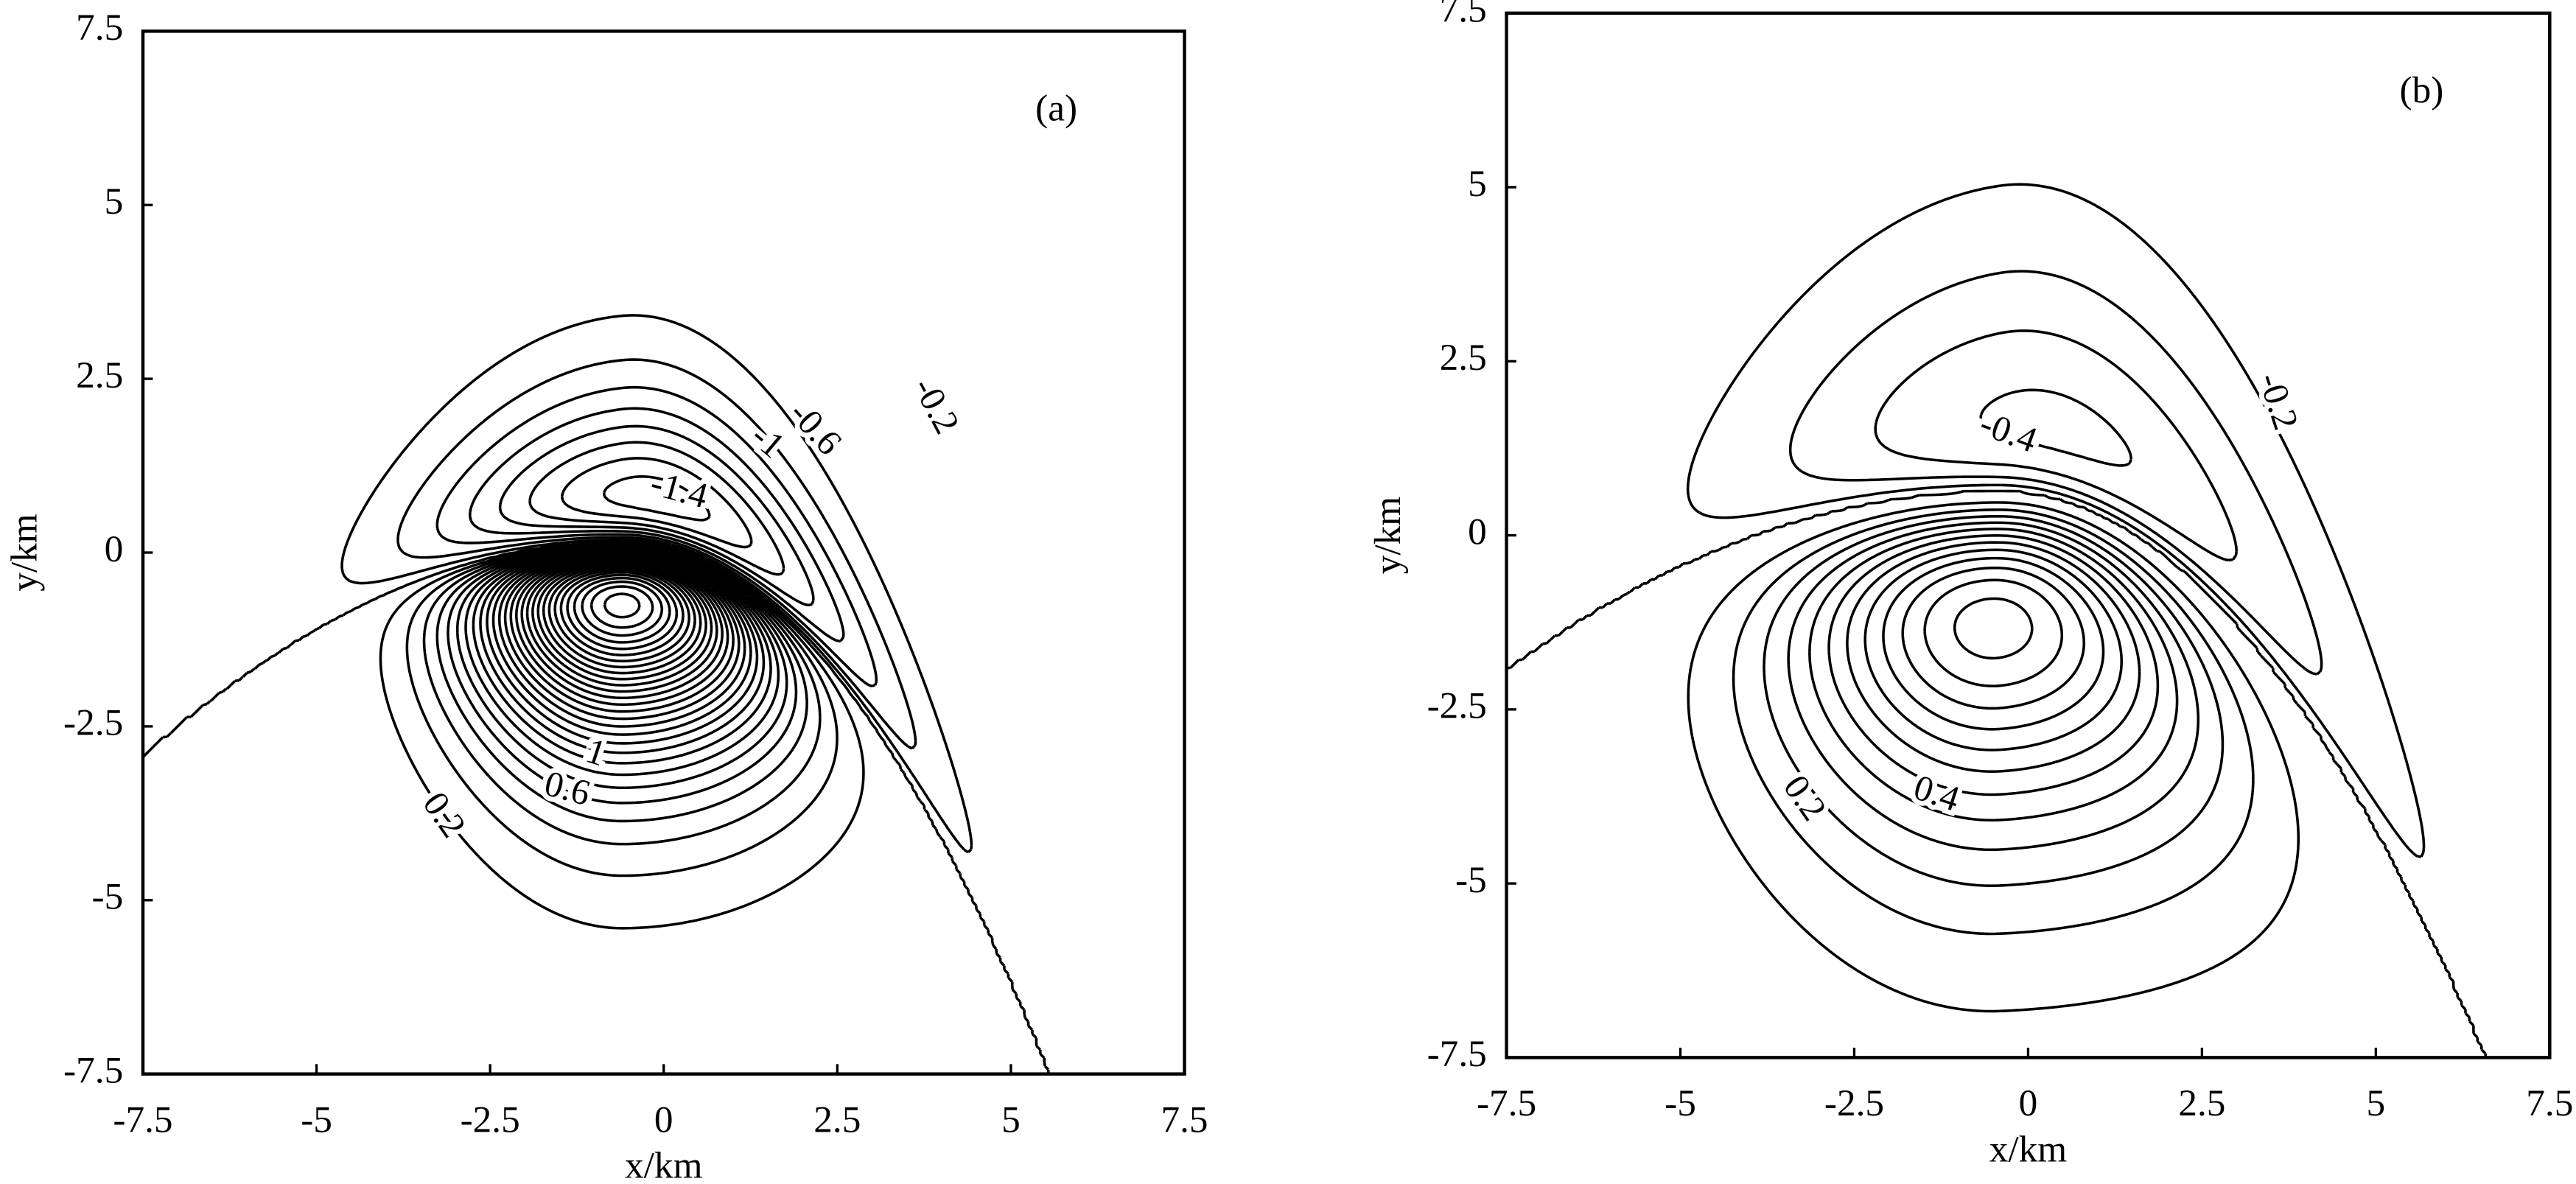 Image resolution: width=2576 pixels, height=1184 pixels. What do you see at coordinates (2422, 90) in the screenshot?
I see `panel-label: (b)` at bounding box center [2422, 90].